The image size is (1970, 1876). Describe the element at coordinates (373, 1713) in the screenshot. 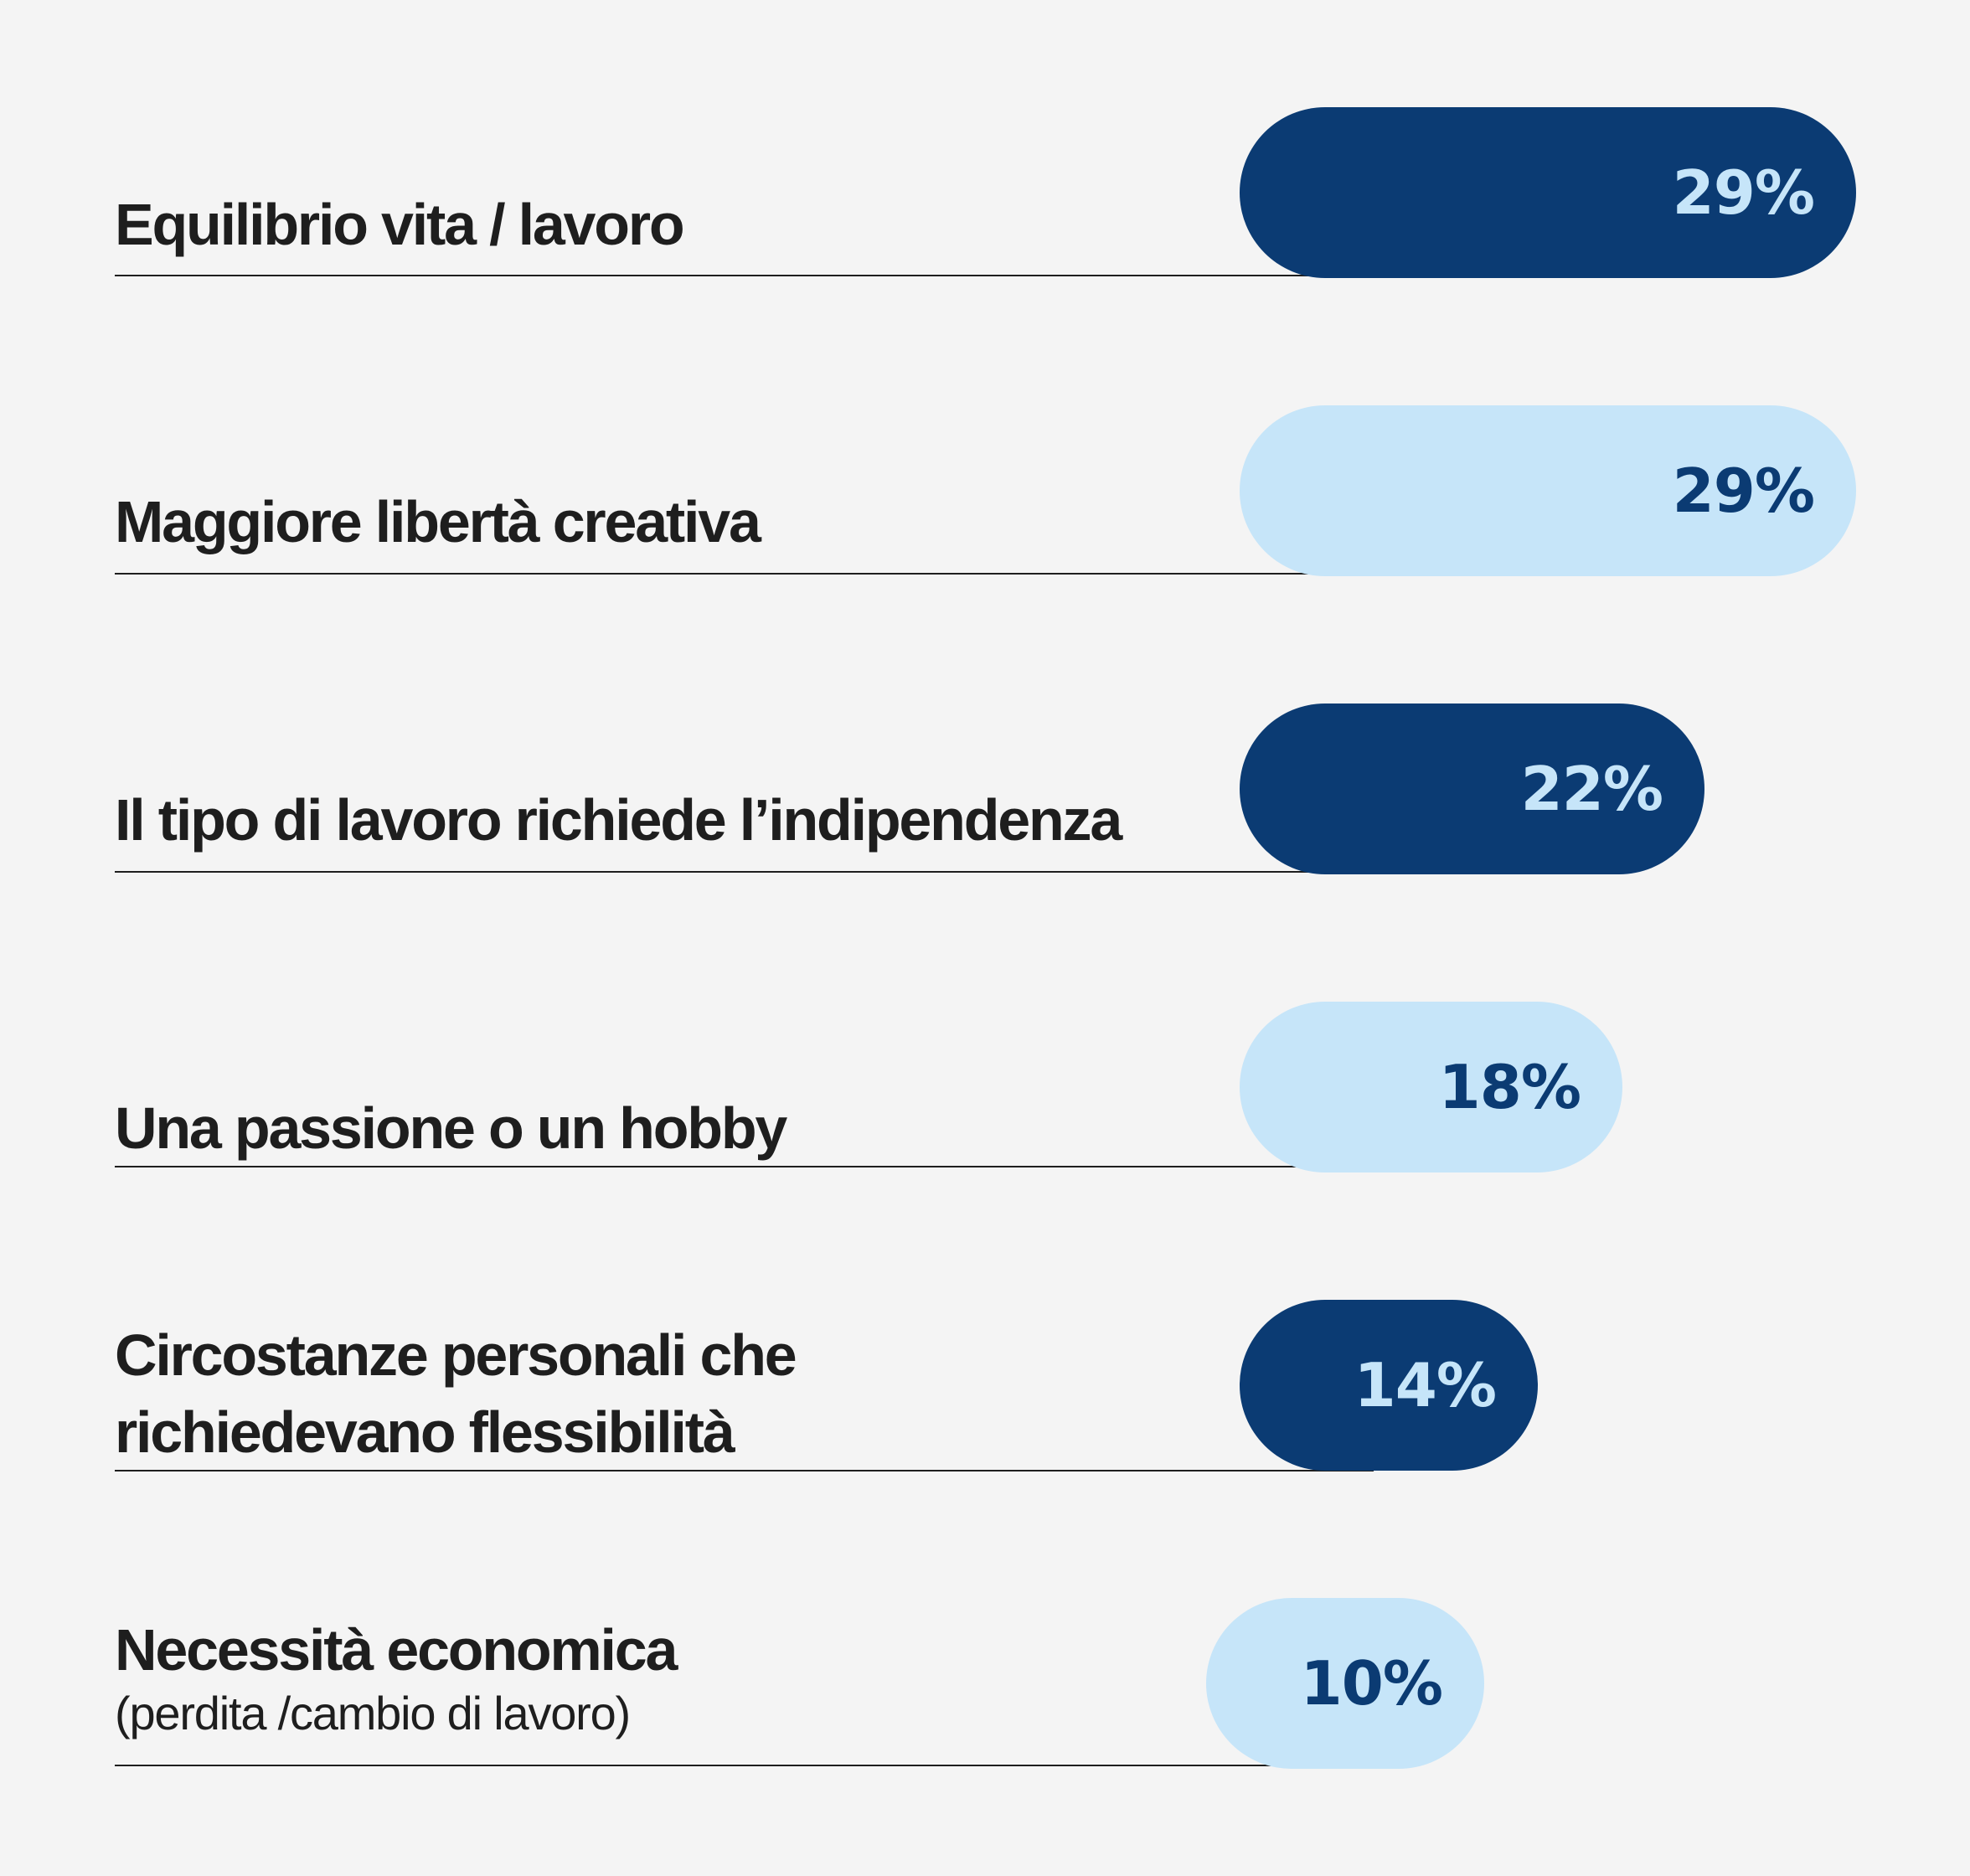

I see `bar-sublabel: (perdita /cambio di lavoro)` at that location.